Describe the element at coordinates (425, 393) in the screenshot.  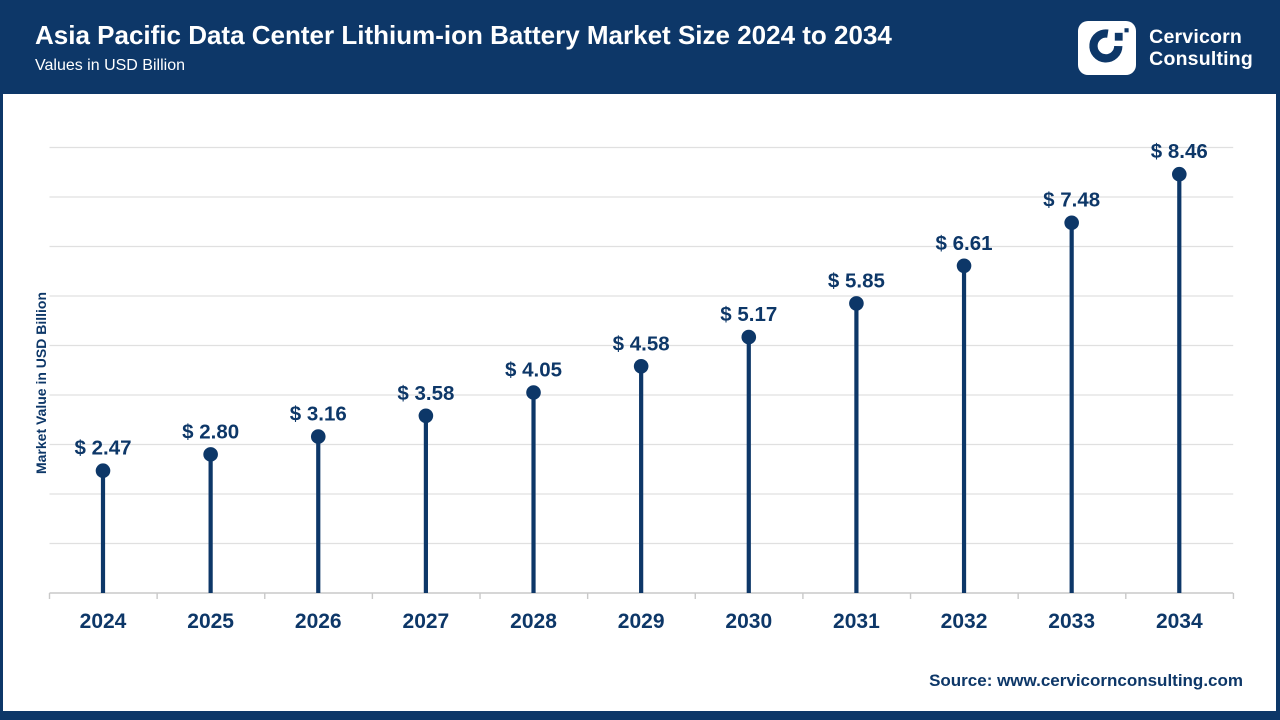
I see `value-label: $ 3.58` at that location.